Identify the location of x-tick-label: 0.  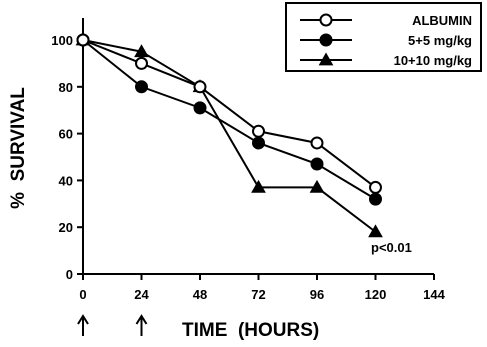
(82, 294).